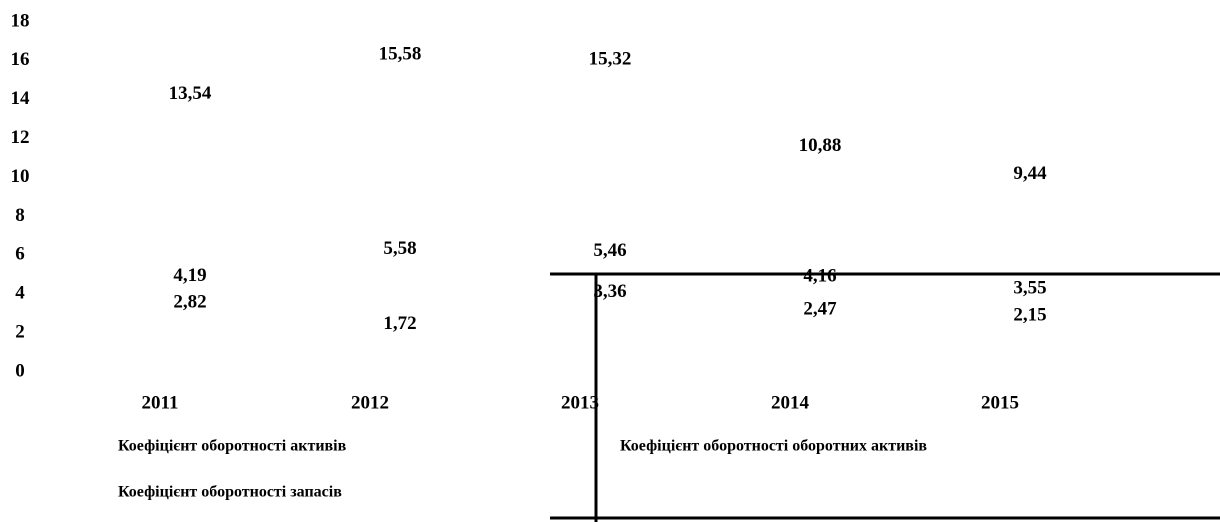  I want to click on data-label: 10,88, so click(820, 145).